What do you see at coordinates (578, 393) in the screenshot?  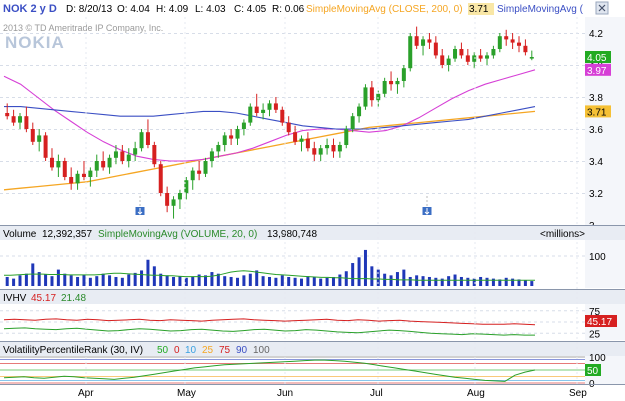 I see `x-axis-label: Sep` at bounding box center [578, 393].